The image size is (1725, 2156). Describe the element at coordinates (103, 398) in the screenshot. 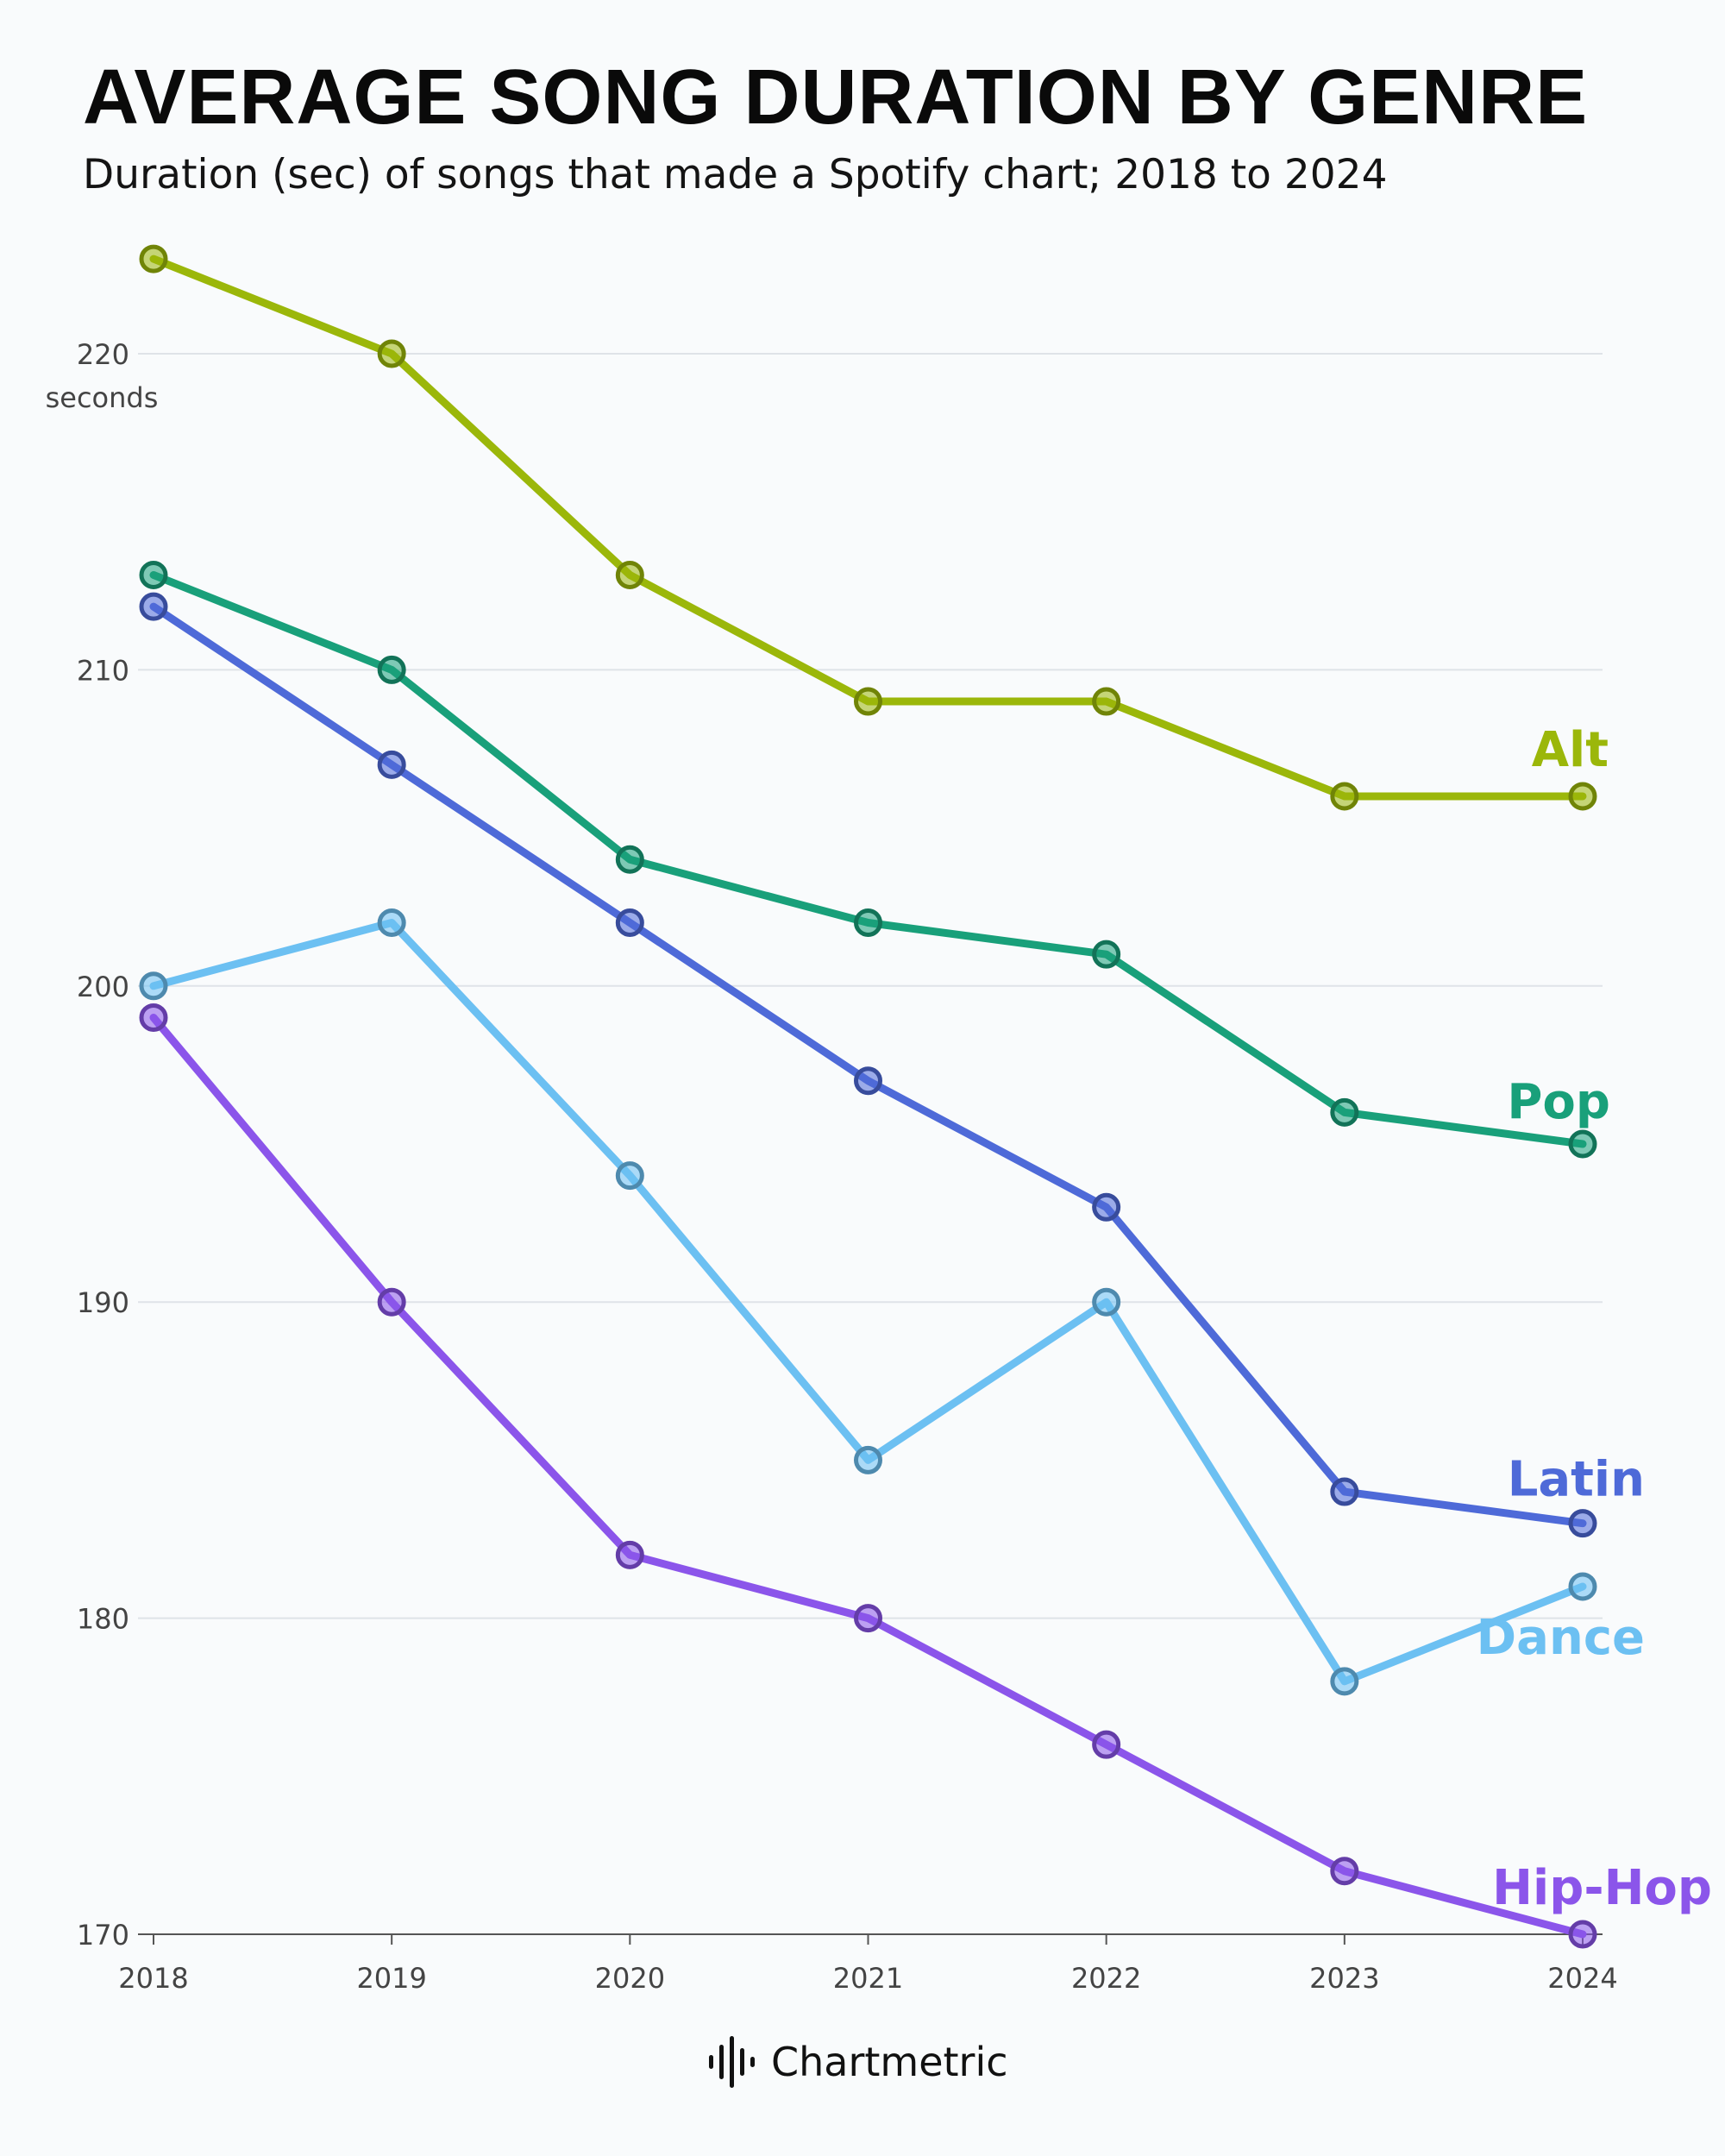

I see `y-axis-label: seconds` at that location.